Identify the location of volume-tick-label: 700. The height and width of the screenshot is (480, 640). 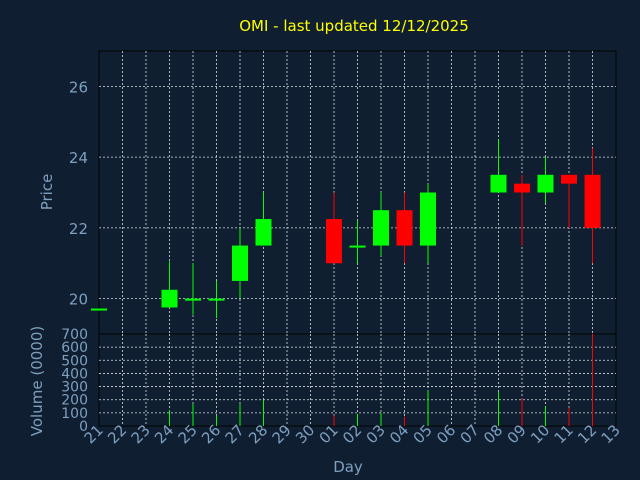
(74, 335).